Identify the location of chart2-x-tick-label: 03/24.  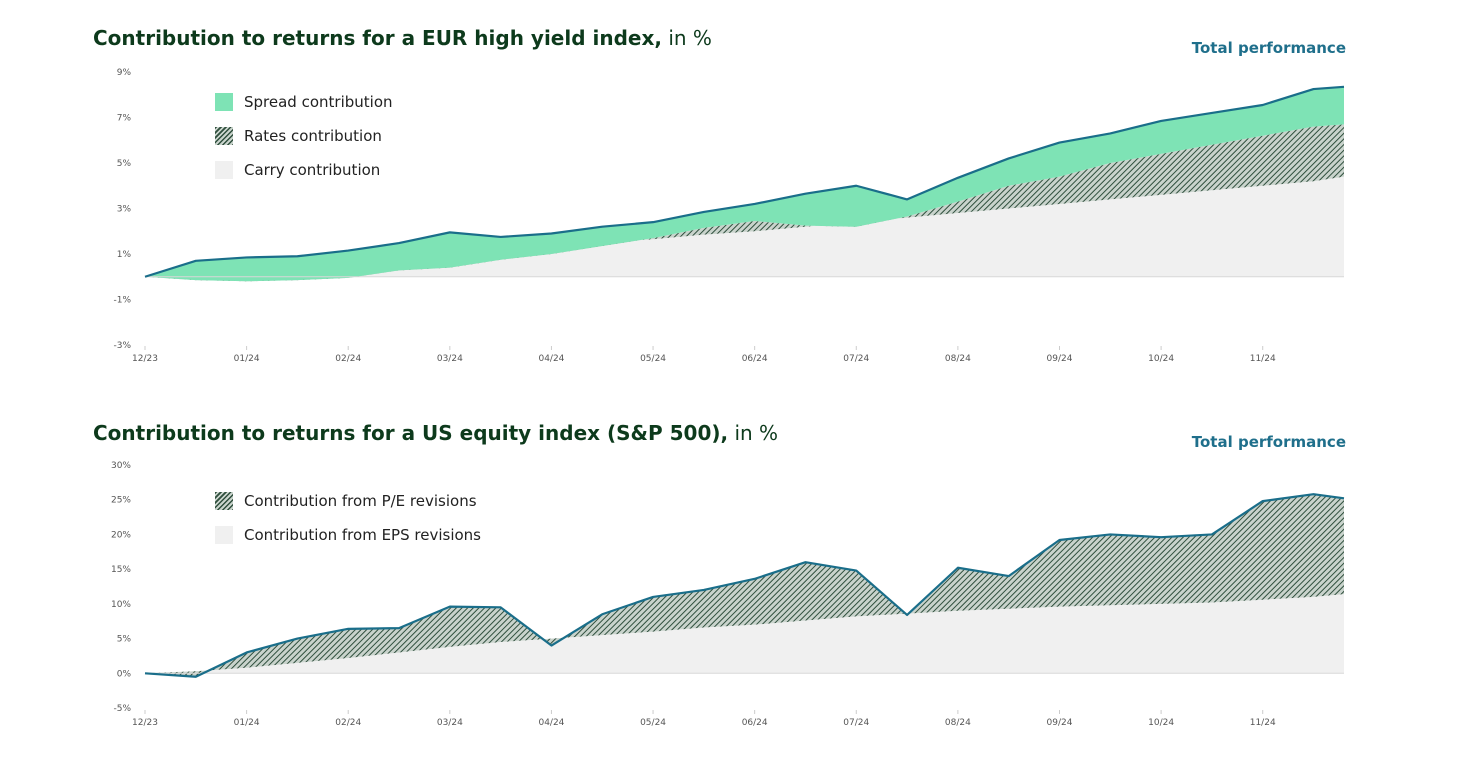
(450, 723).